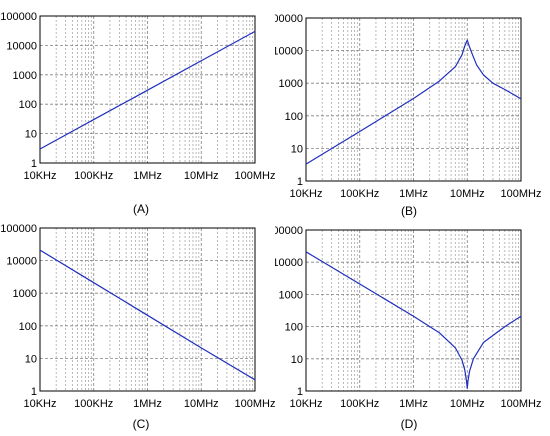  What do you see at coordinates (141, 209) in the screenshot?
I see `chart-a-caption: (A)` at bounding box center [141, 209].